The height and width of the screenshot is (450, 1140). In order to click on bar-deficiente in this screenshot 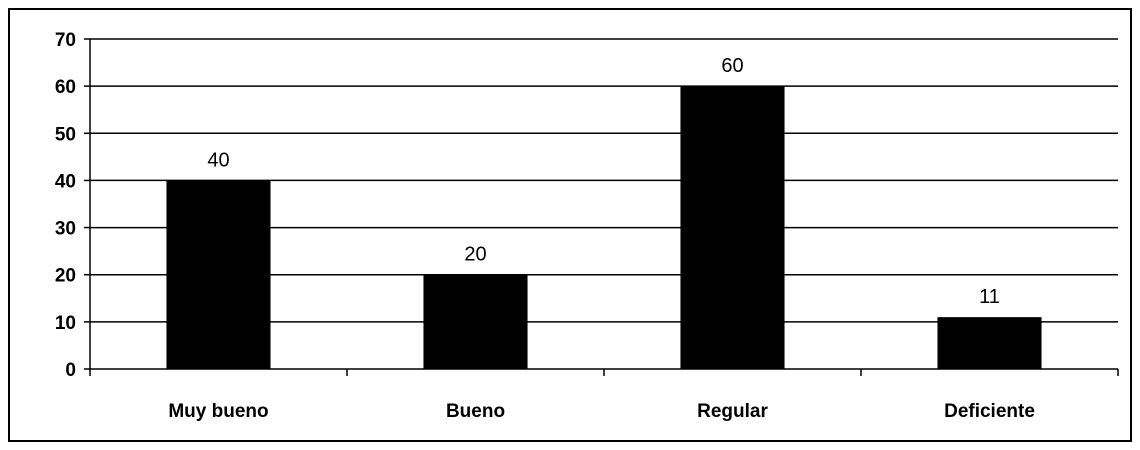, I will do `click(989, 343)`.